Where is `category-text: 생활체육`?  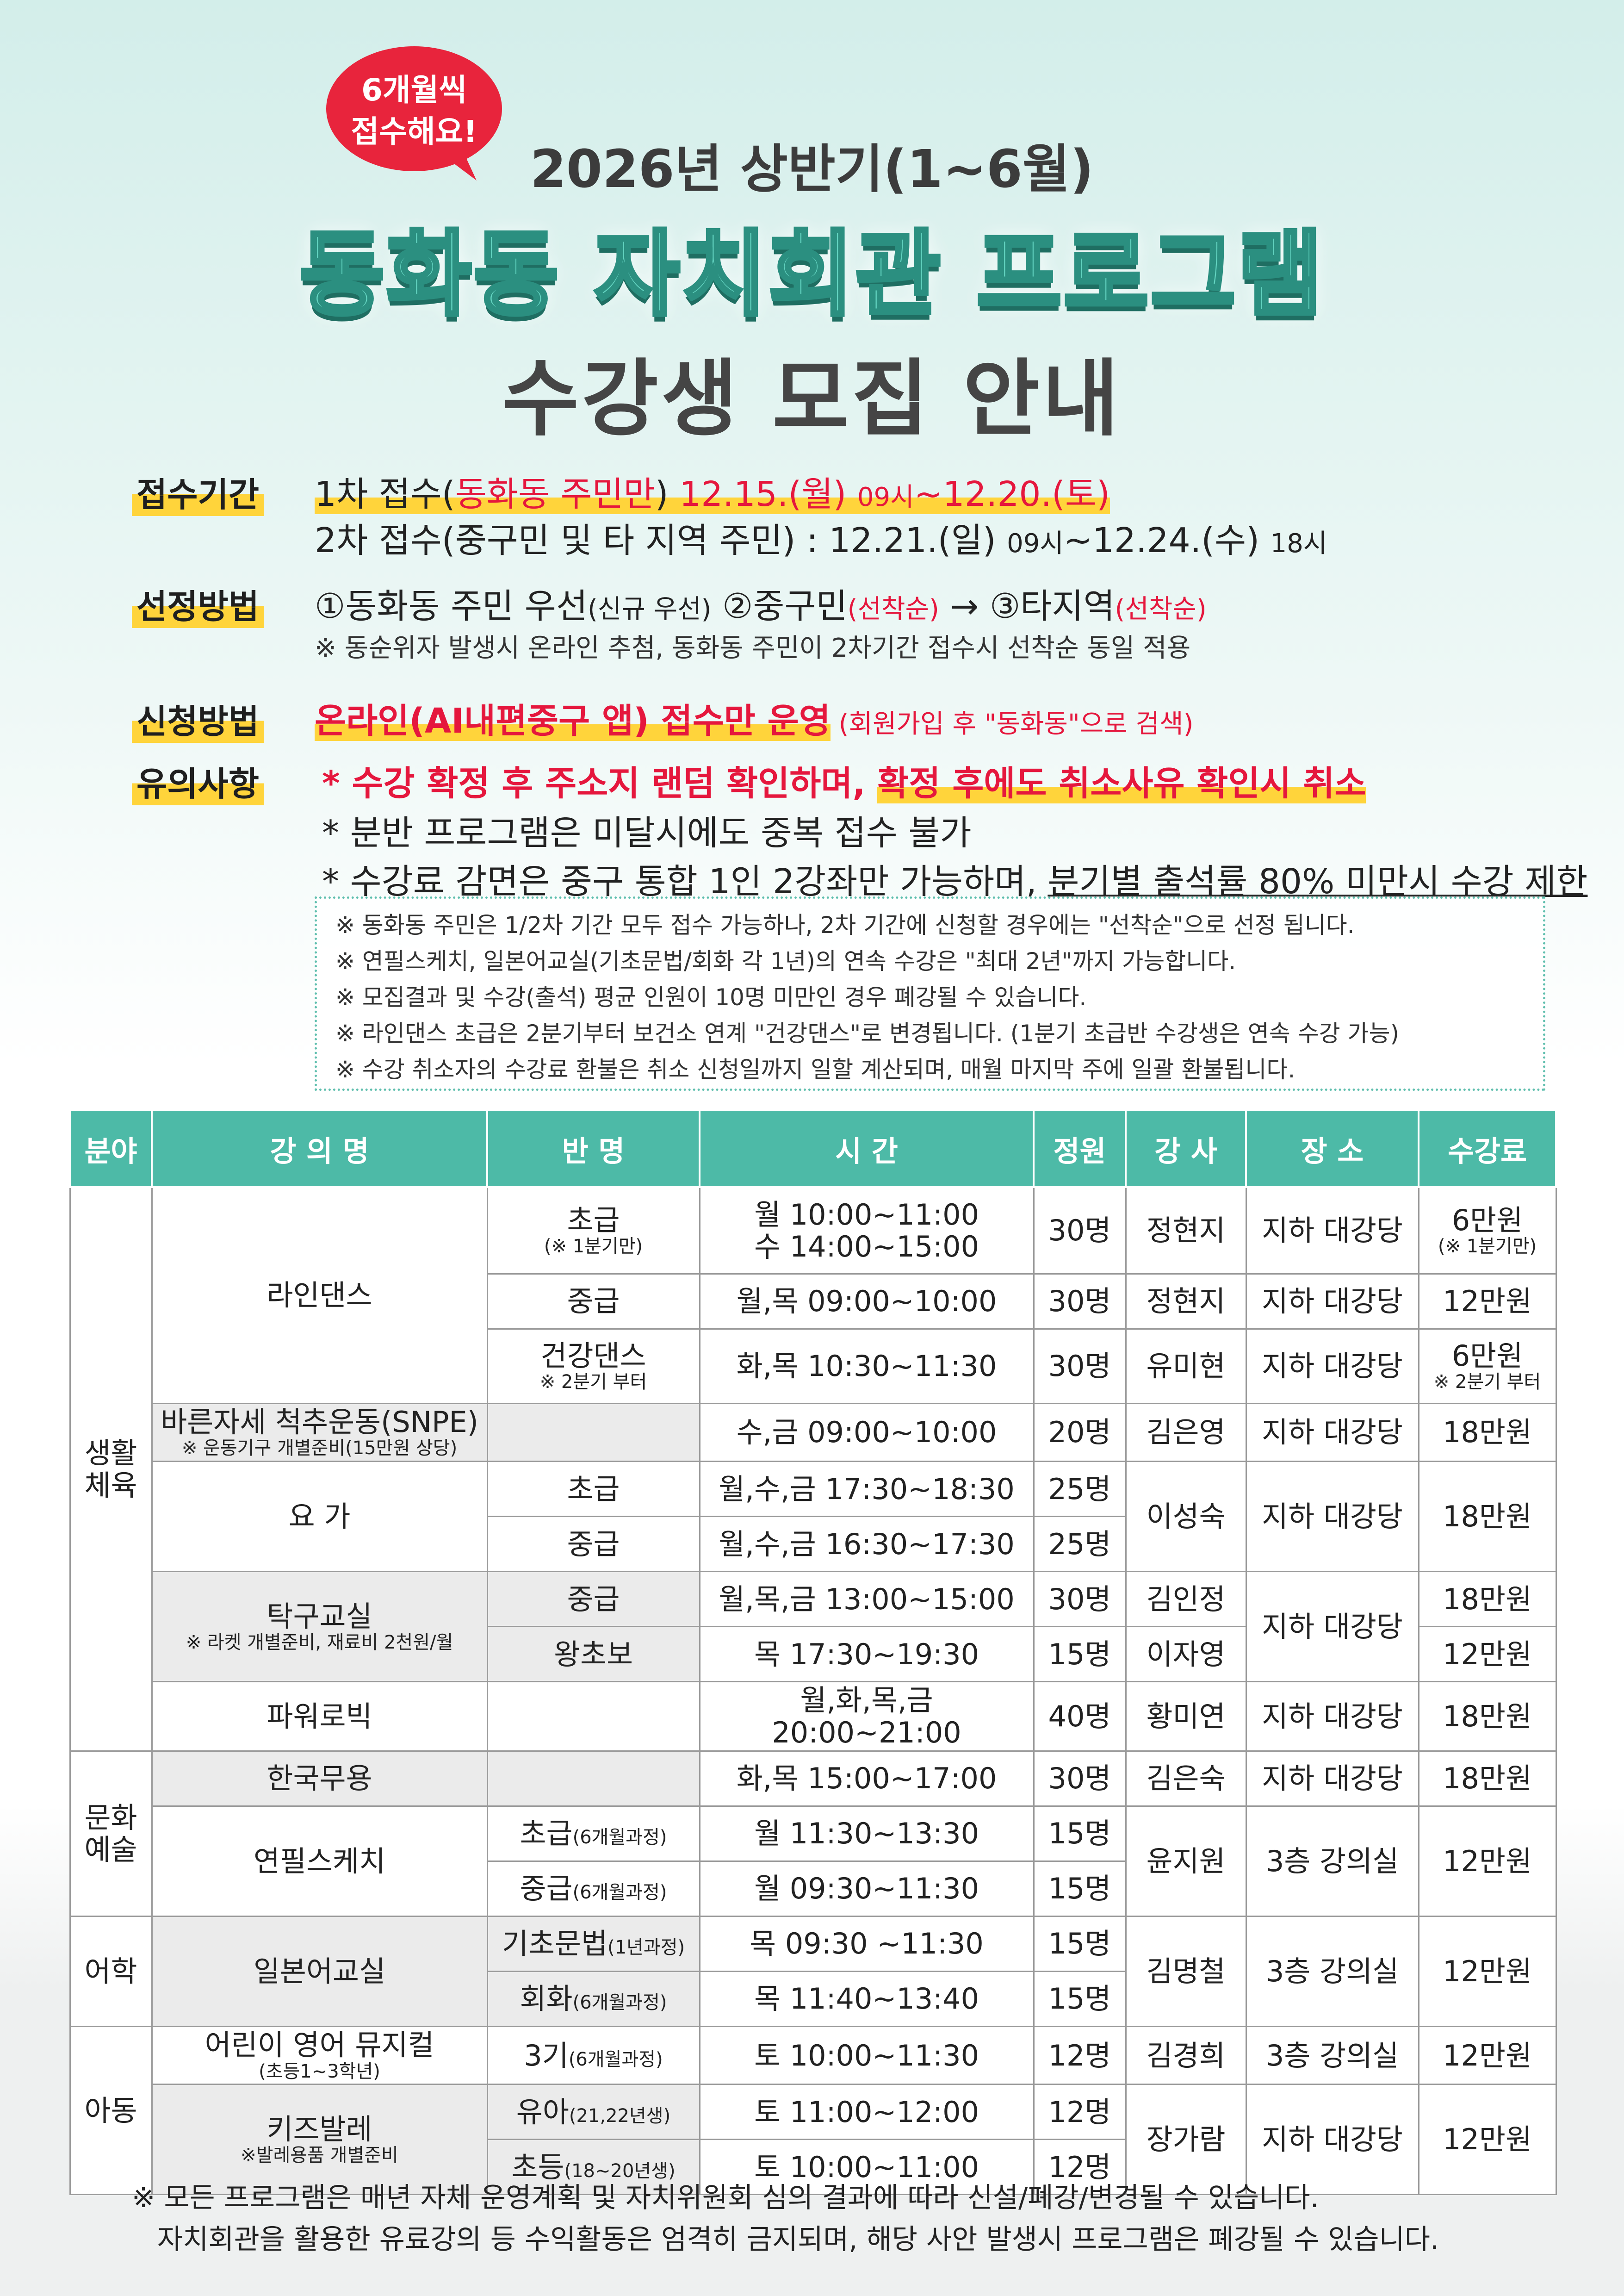 category-text: 생활체육 is located at coordinates (110, 1469).